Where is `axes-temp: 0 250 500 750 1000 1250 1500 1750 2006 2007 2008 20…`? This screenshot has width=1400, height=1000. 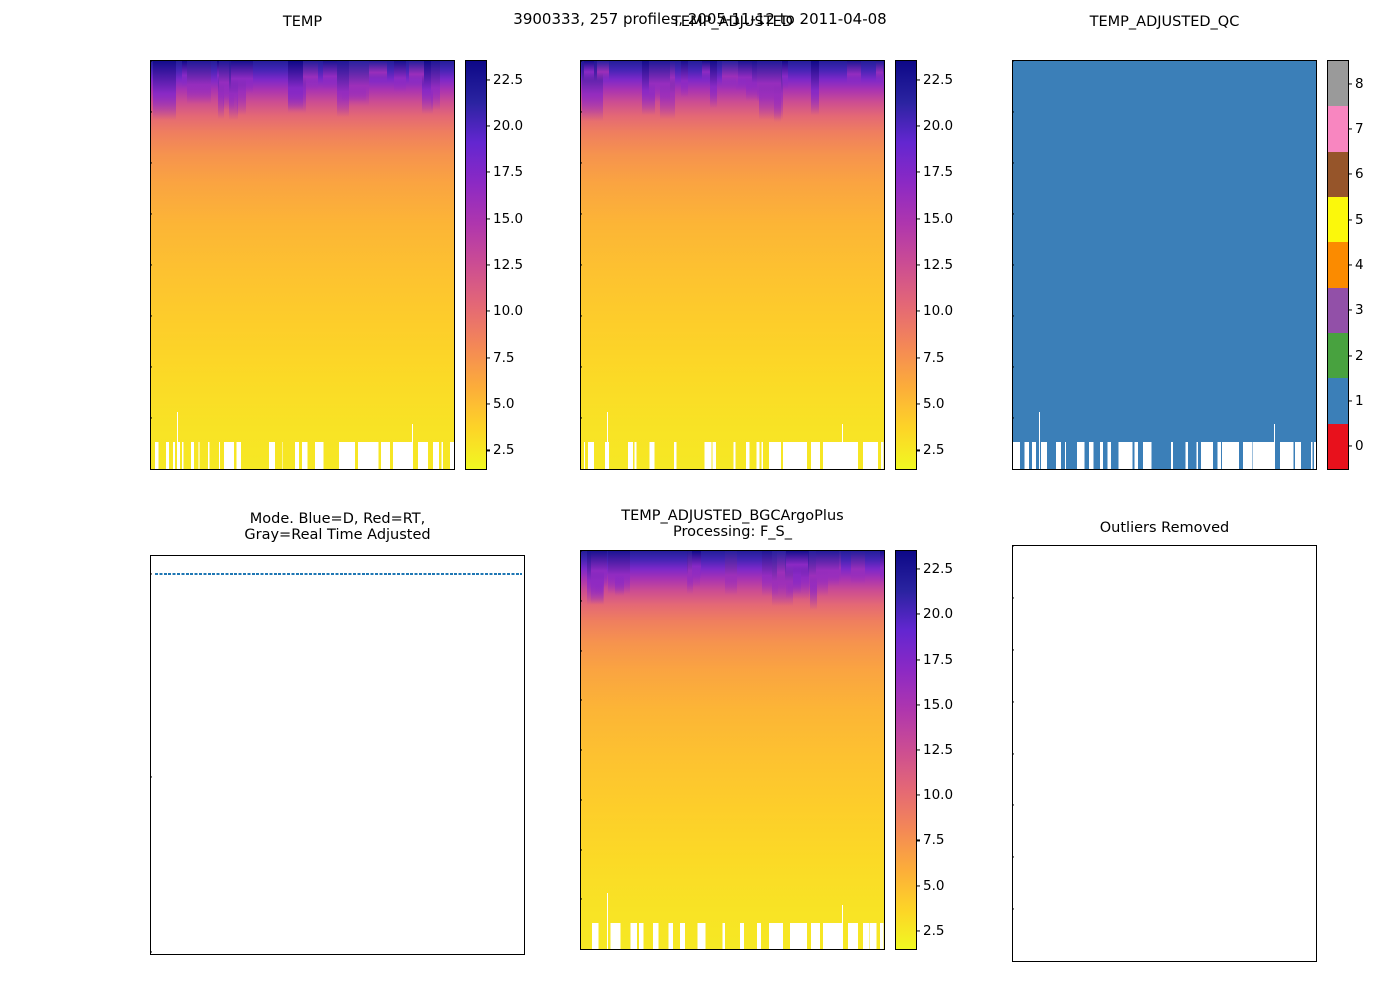
axes-temp: 0 250 500 750 1000 1250 1500 1750 2006 2007 2008 20… is located at coordinates (302, 265).